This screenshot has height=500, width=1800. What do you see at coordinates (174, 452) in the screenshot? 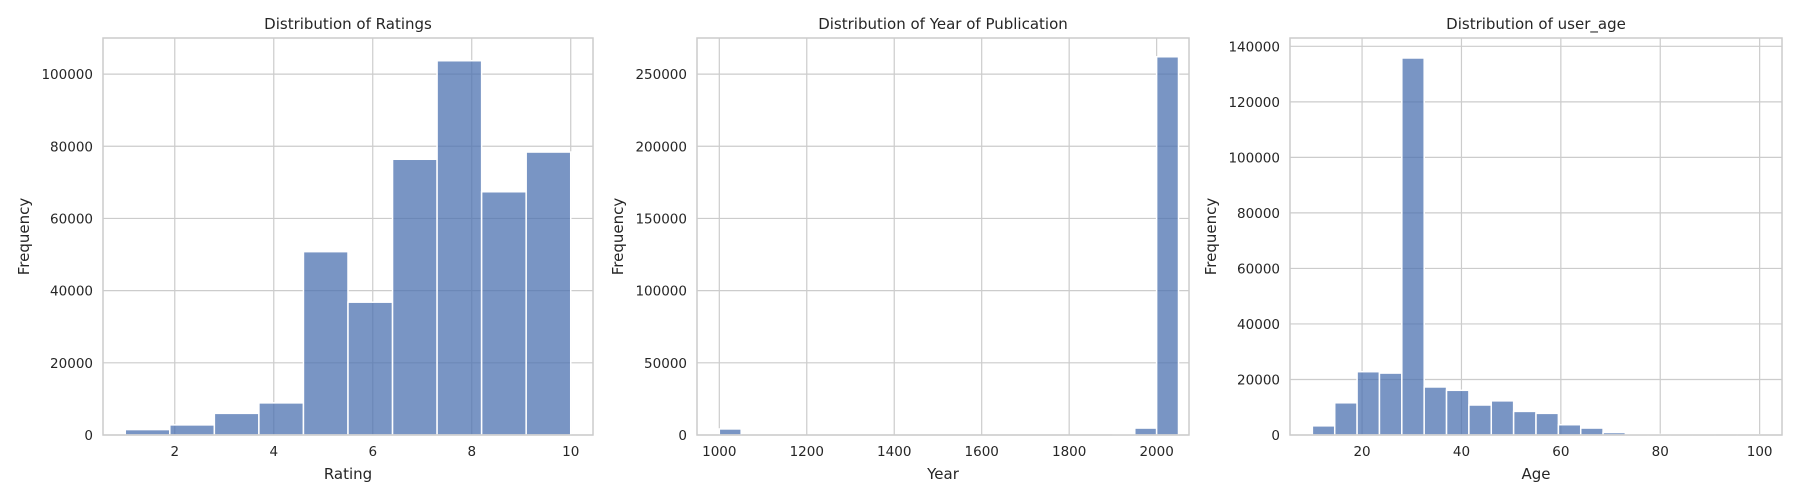
I see `x-tick-label: 2` at bounding box center [174, 452].